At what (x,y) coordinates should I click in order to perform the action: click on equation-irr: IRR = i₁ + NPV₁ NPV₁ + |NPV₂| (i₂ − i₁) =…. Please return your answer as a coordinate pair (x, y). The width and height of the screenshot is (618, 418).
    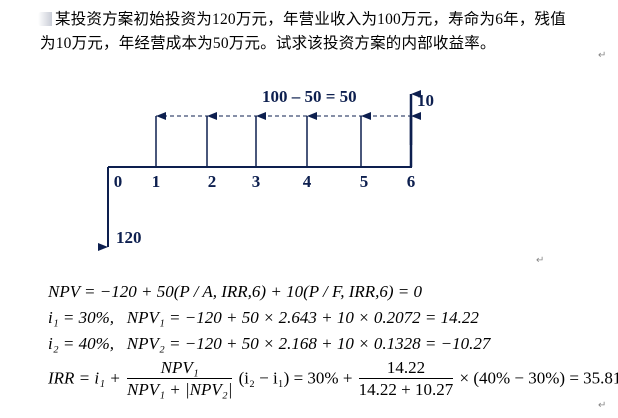
    Looking at the image, I should click on (333, 378).